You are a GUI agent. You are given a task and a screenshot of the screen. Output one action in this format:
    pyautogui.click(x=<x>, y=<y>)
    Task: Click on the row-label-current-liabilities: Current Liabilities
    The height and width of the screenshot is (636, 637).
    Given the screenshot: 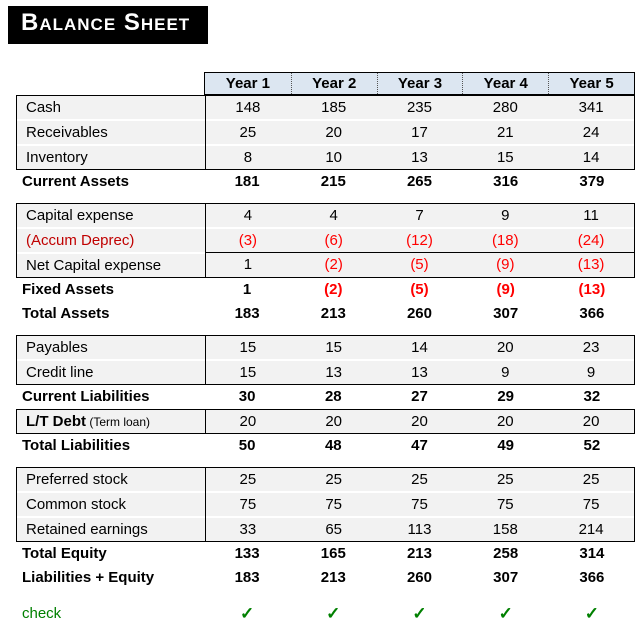 What is the action you would take?
    pyautogui.click(x=86, y=396)
    